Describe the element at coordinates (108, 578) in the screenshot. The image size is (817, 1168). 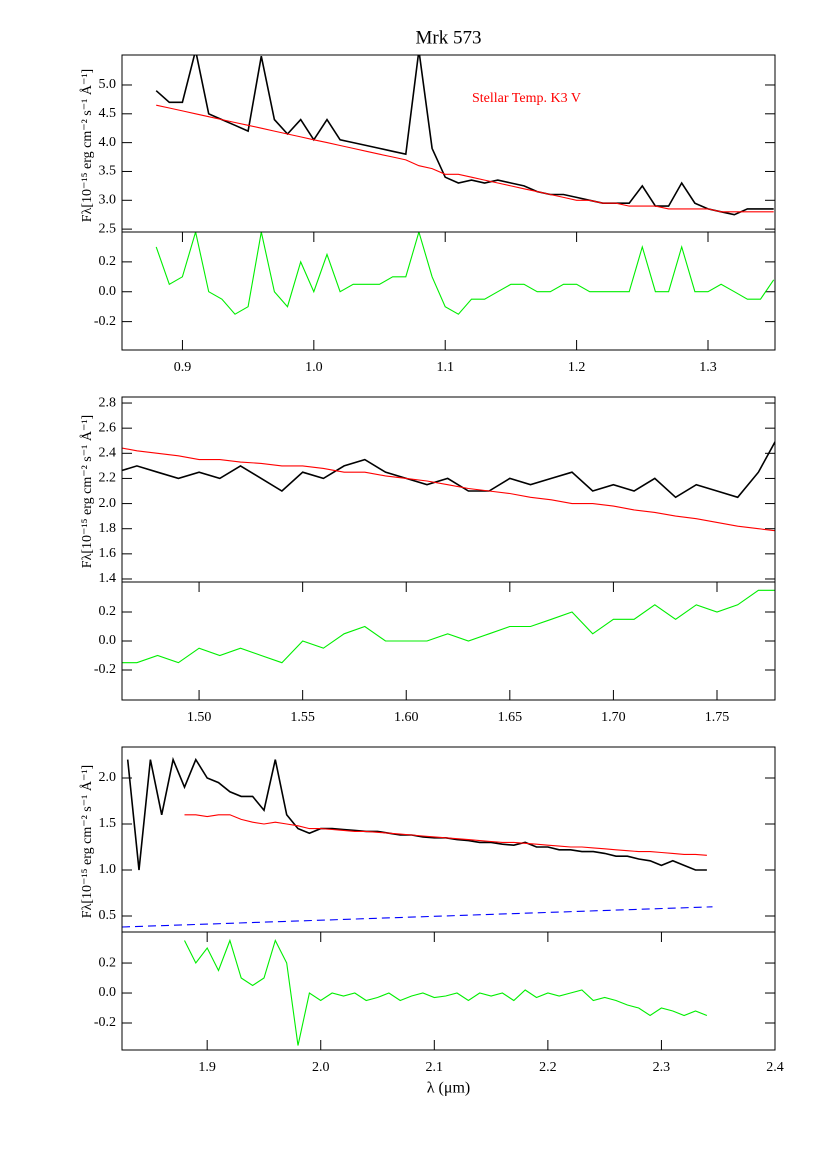
I see `y-tick-label: 1.4` at that location.